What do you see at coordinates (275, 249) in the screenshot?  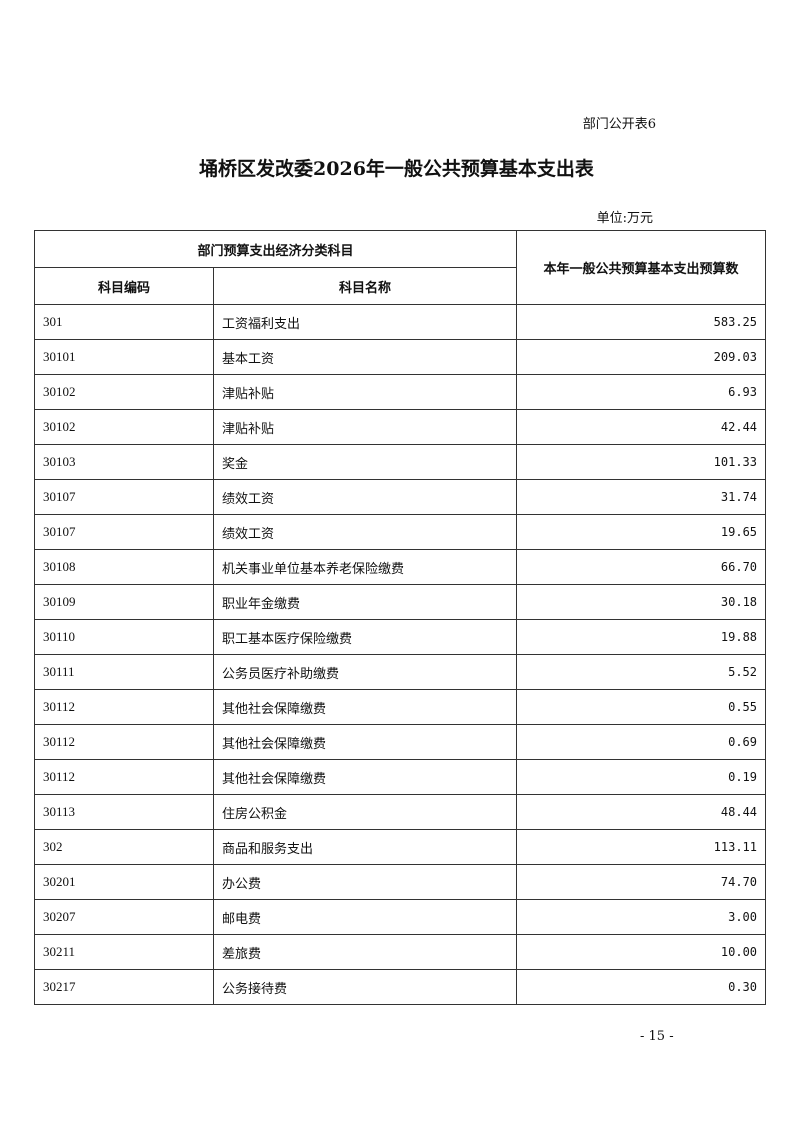 I see `header-group: 部门预算支出经济分类科目` at bounding box center [275, 249].